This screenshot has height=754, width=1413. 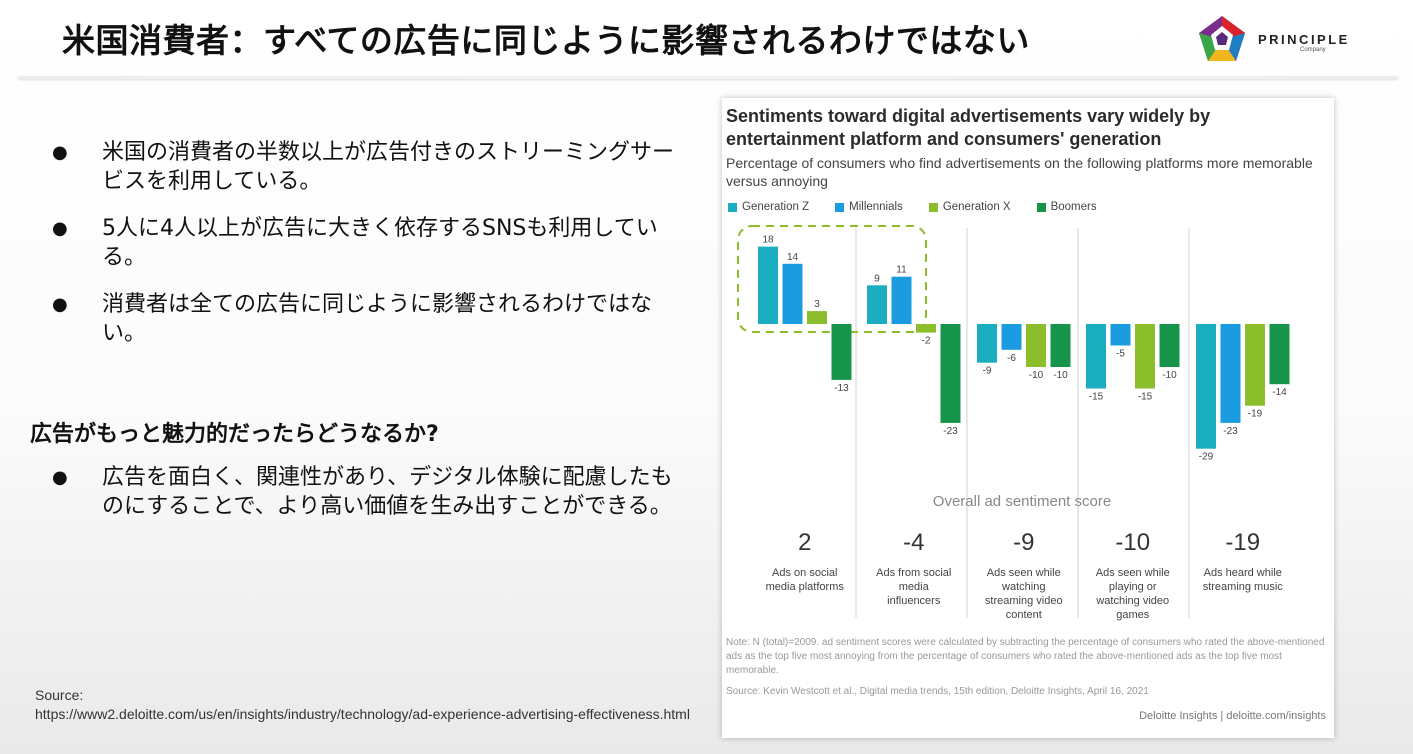 What do you see at coordinates (913, 542) in the screenshot?
I see `overall-score: -4` at bounding box center [913, 542].